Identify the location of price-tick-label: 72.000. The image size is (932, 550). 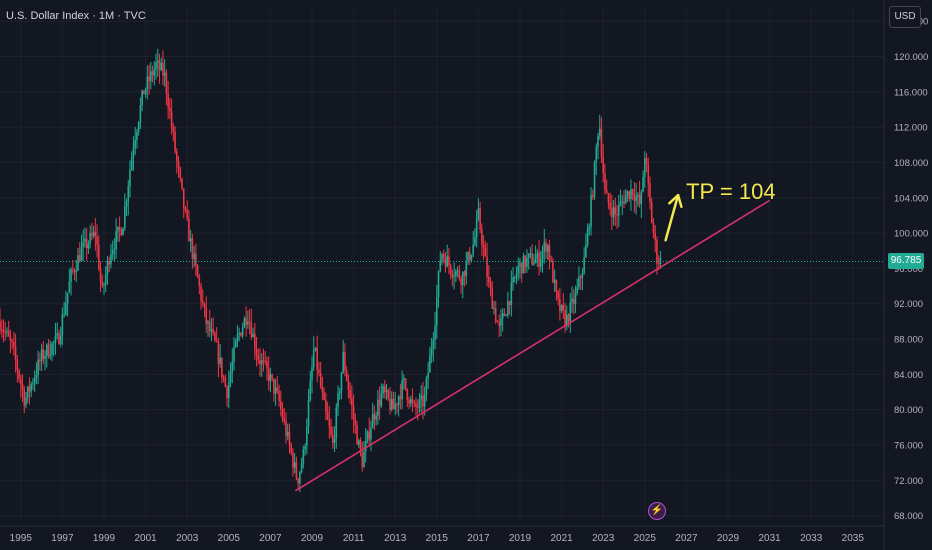
(908, 481).